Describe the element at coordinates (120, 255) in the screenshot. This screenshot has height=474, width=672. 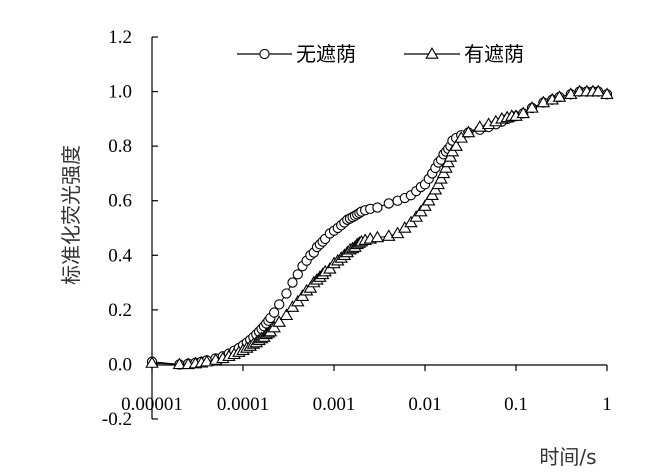
I see `y-tick-label: 0.4` at that location.